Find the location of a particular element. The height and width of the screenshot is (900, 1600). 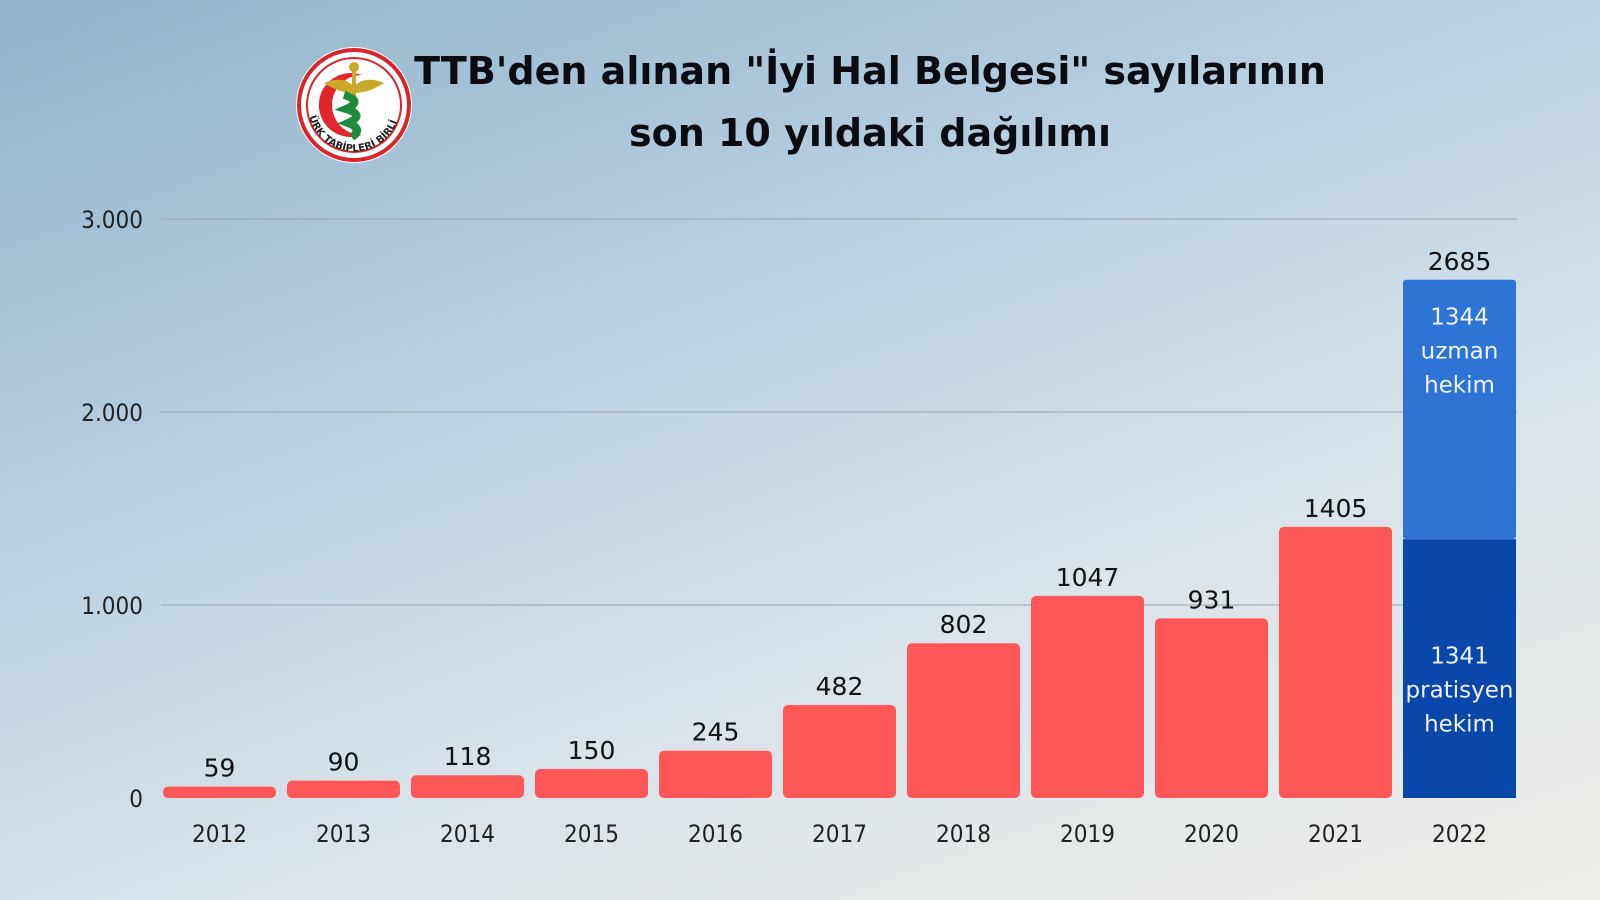

value-label: 802 is located at coordinates (964, 624).